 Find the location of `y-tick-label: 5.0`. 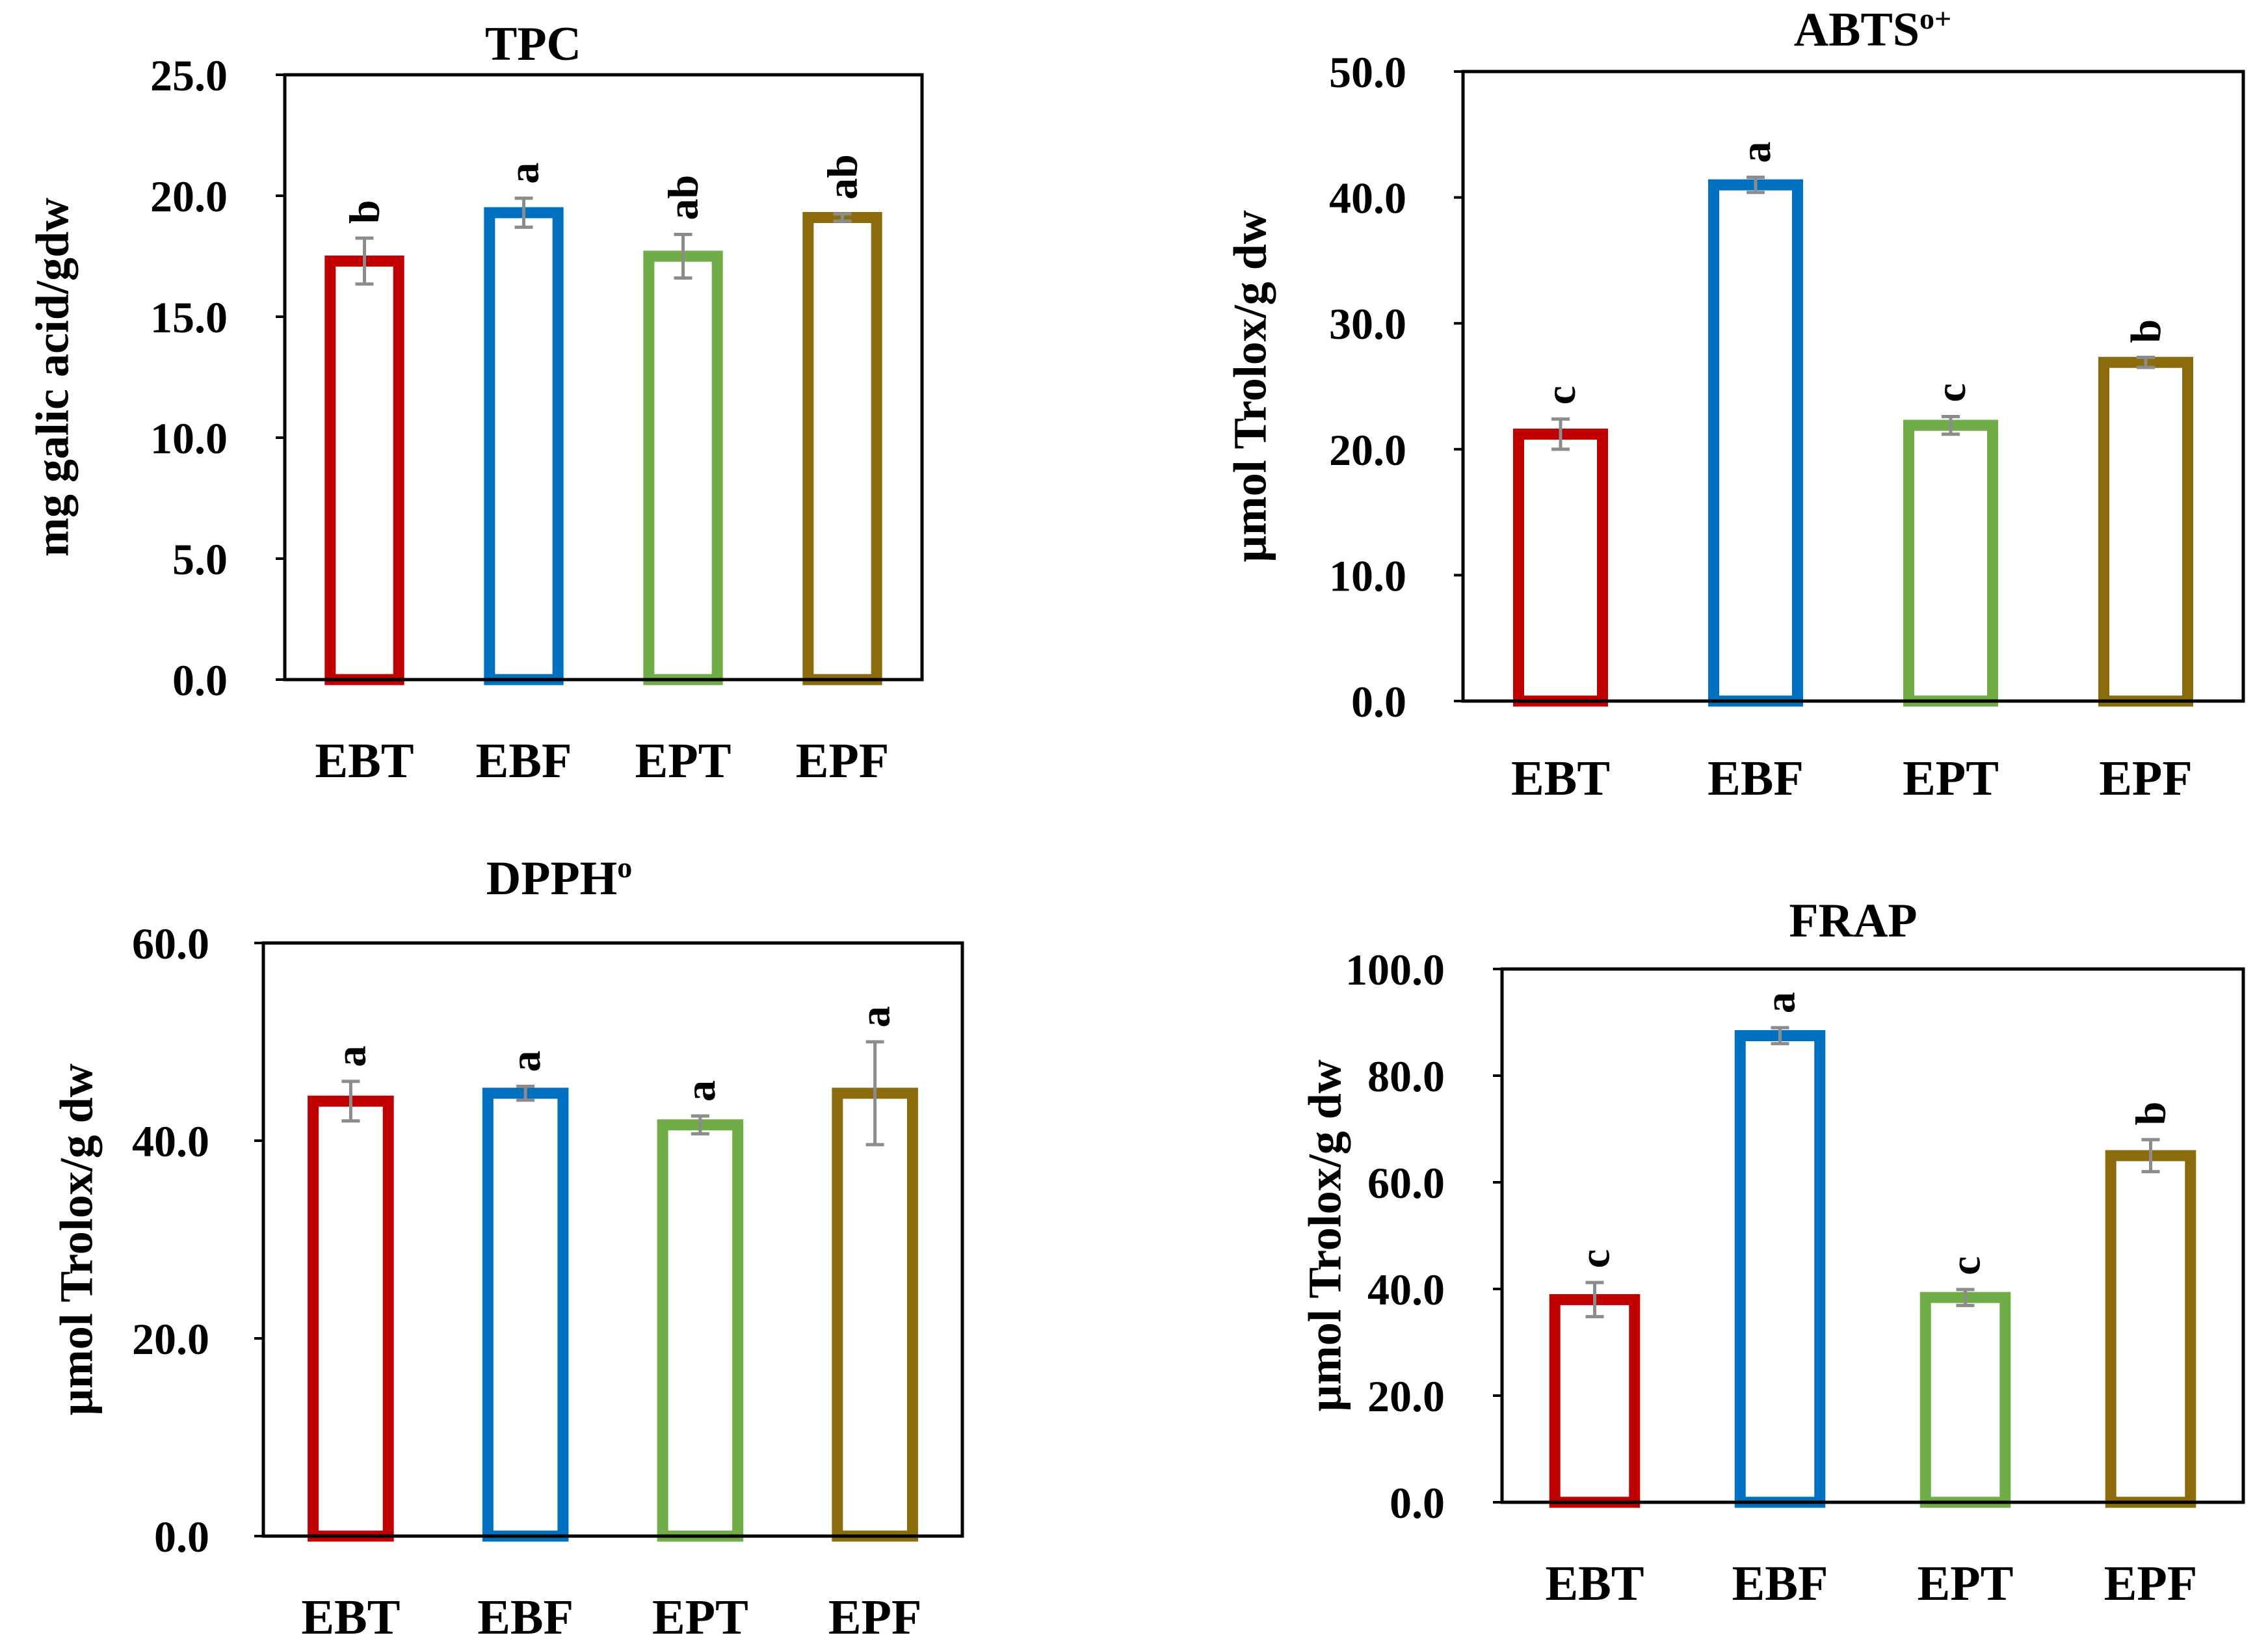

y-tick-label: 5.0 is located at coordinates (200, 559).